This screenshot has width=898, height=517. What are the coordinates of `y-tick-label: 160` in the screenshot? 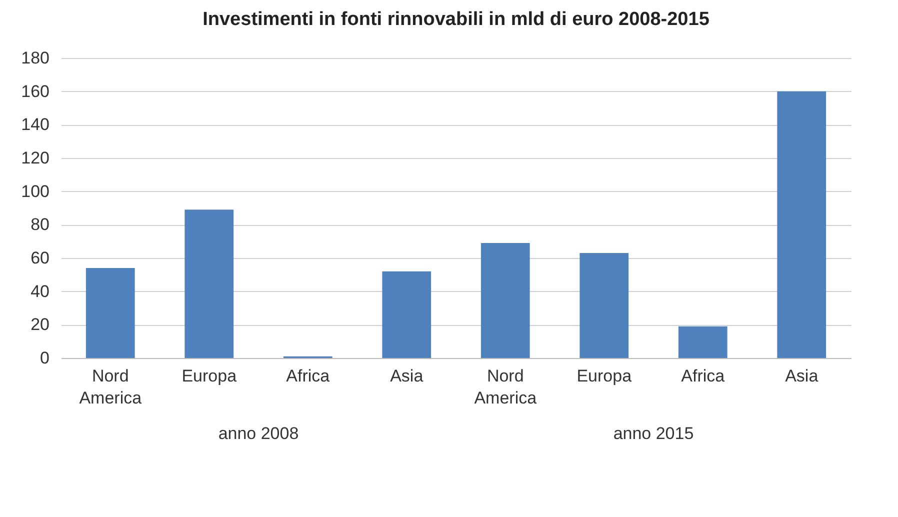 It's located at (35, 91).